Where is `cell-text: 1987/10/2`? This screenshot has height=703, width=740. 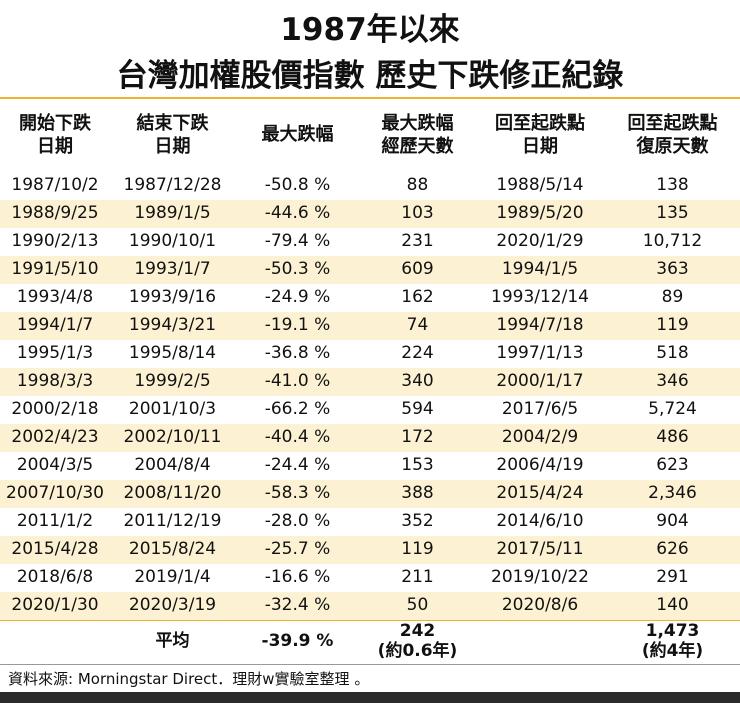
cell-text: 1987/10/2 is located at coordinates (55, 185).